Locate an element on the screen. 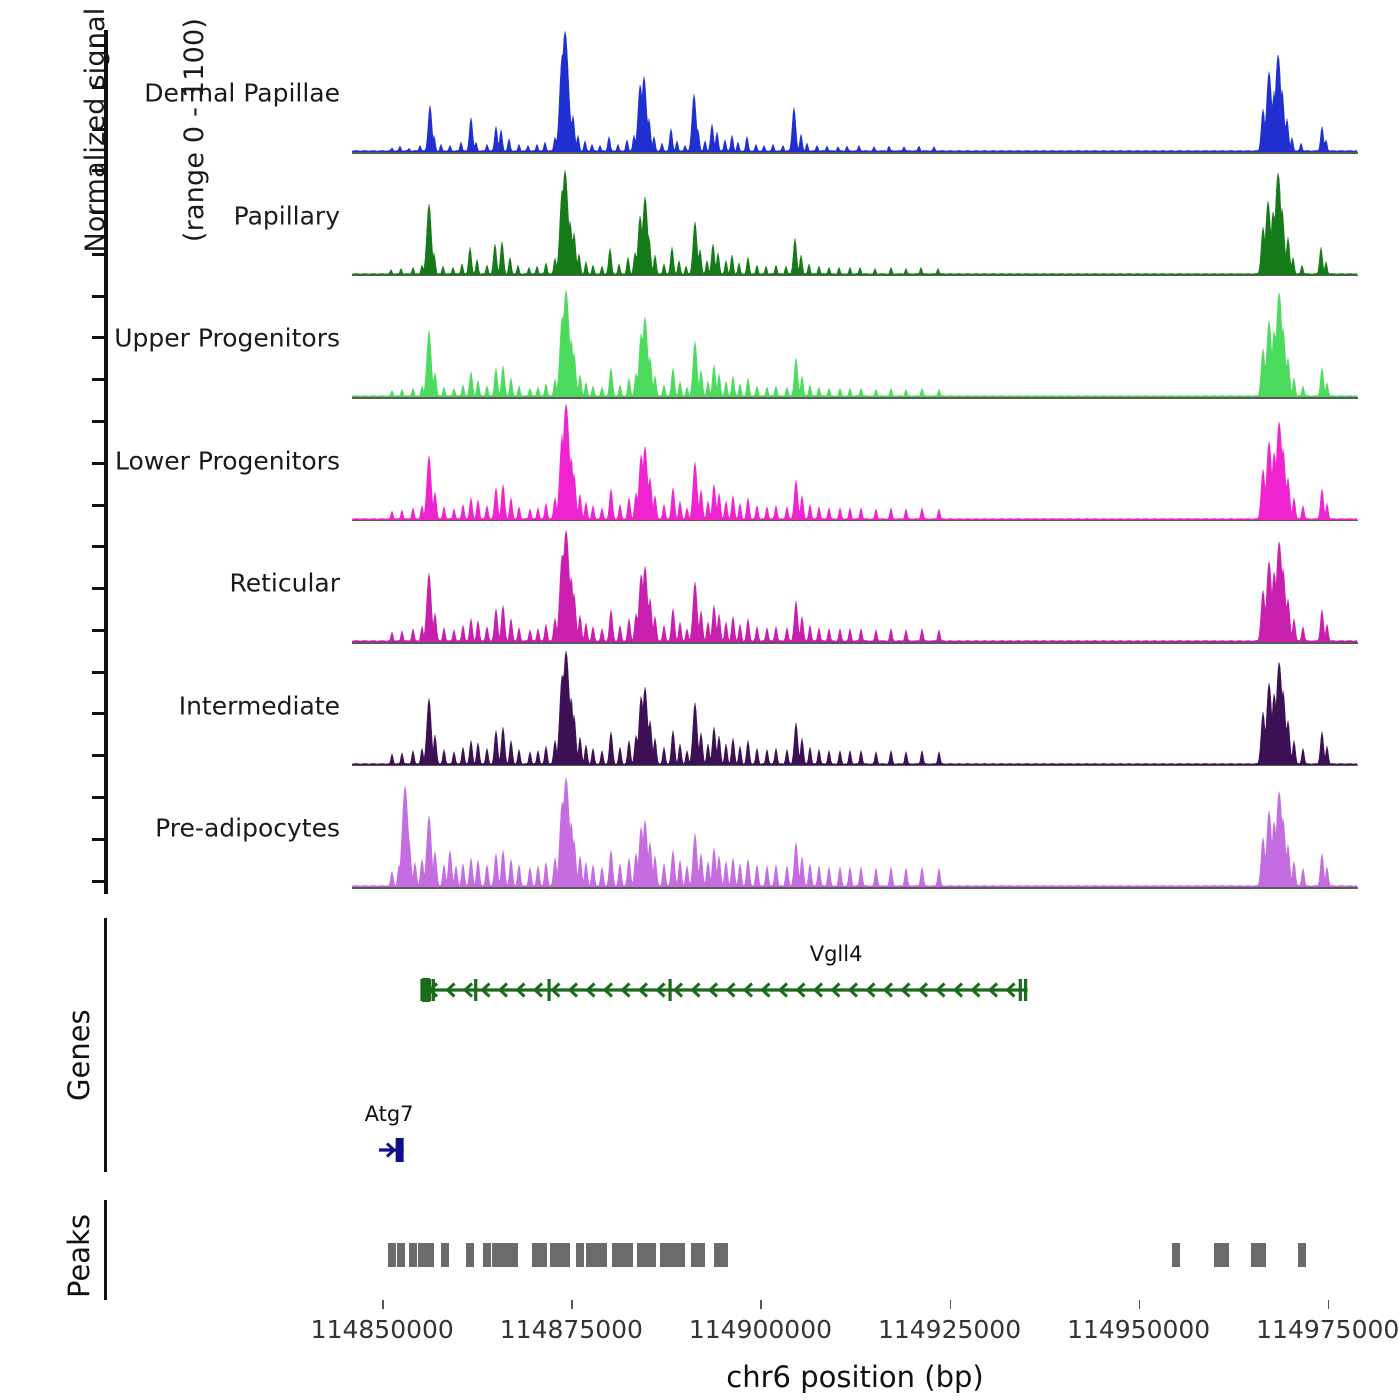 The height and width of the screenshot is (1400, 1400). gene-vgll4 is located at coordinates (725, 990).